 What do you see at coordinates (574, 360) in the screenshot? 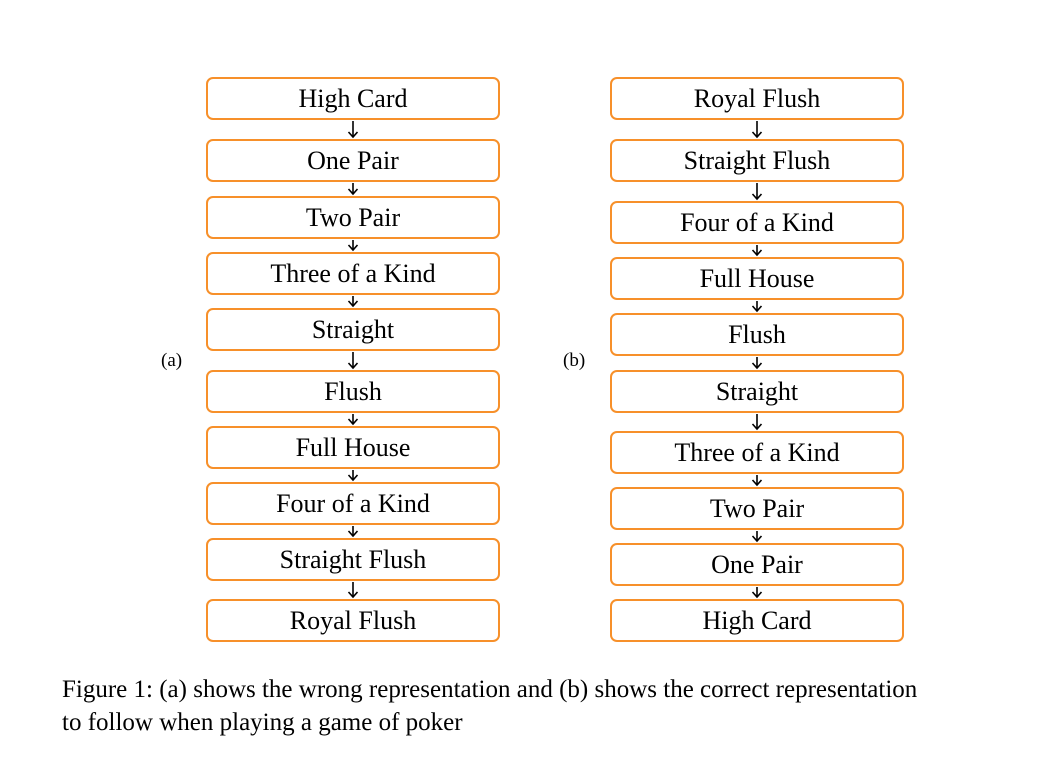
I see `subfigure-label-b: (b)` at bounding box center [574, 360].